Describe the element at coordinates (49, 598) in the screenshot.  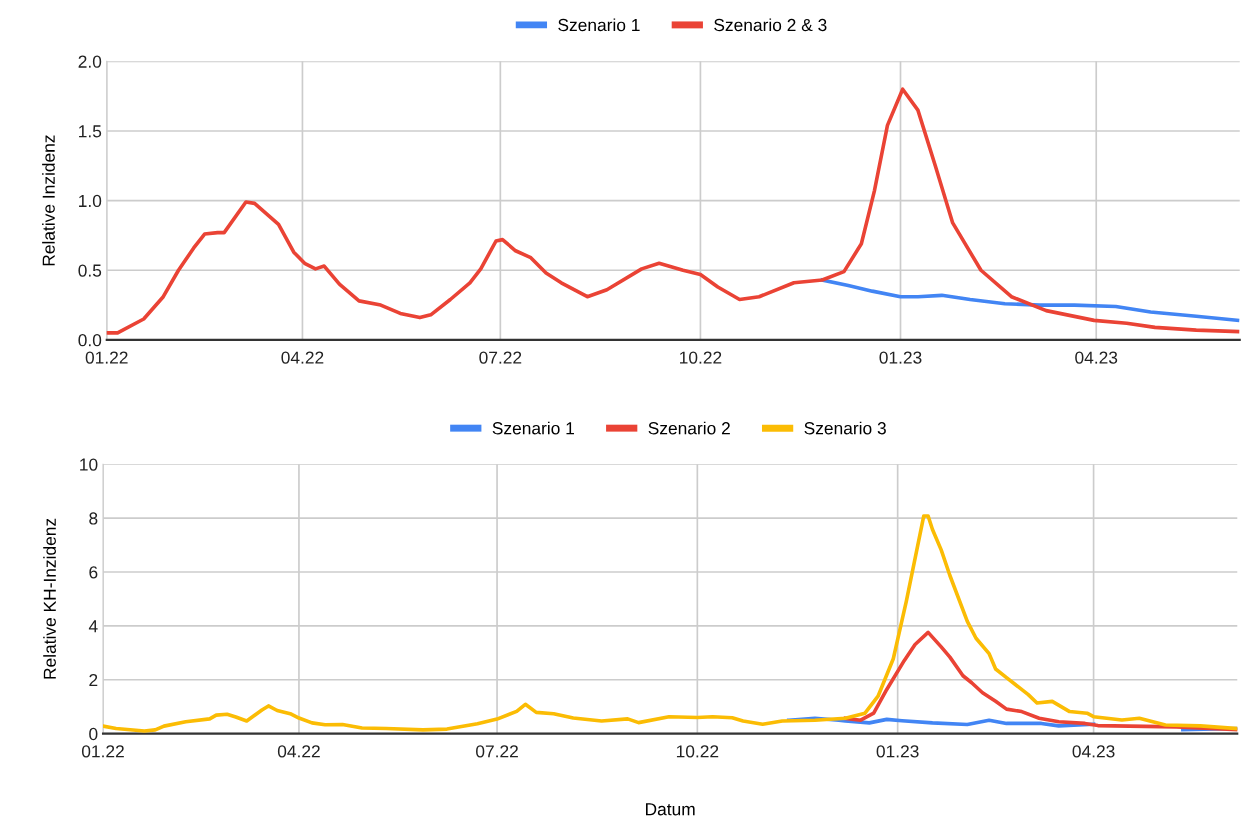
I see `y-axis-title: Relative KH-Inzidenz` at that location.